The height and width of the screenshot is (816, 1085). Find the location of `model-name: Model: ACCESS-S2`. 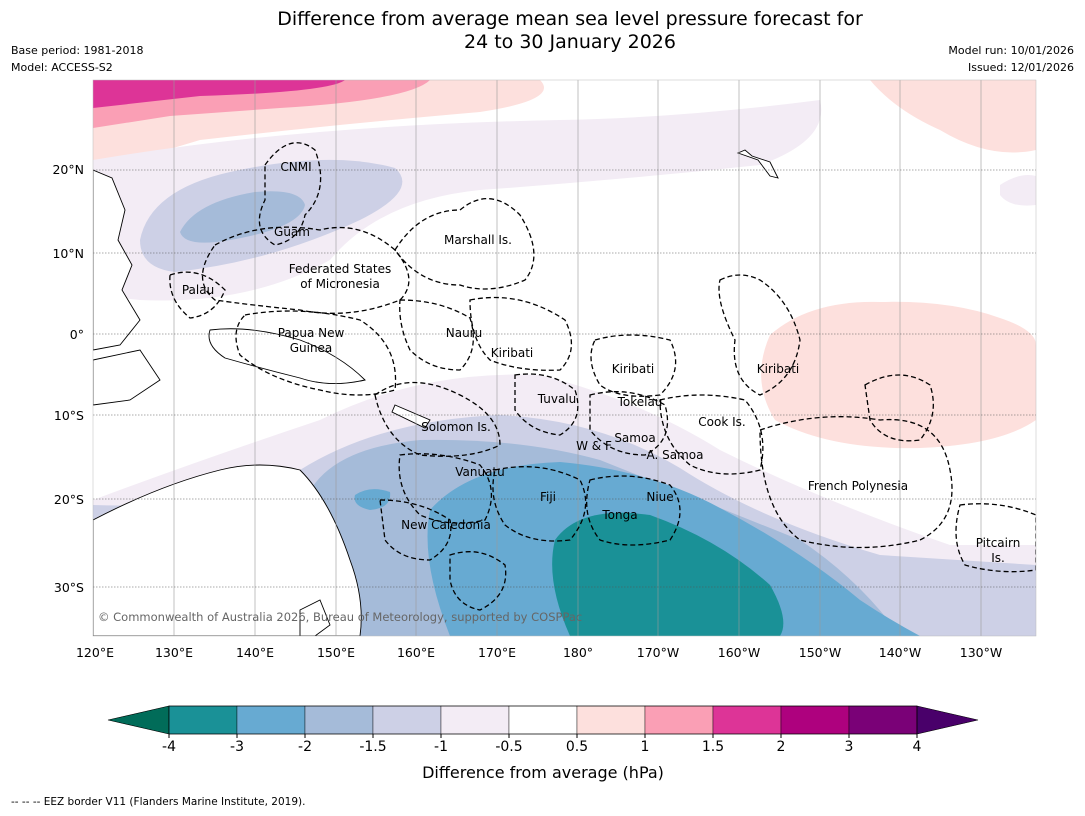

model-name: Model: ACCESS-S2 is located at coordinates (62, 67).